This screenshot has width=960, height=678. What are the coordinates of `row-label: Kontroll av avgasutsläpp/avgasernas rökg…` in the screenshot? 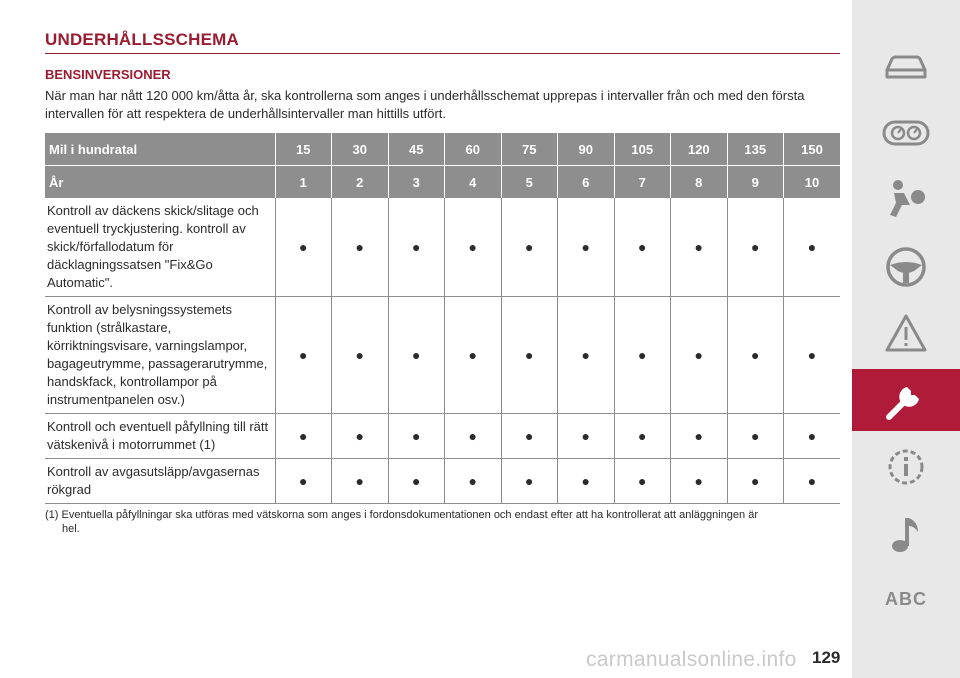 It's located at (160, 481).